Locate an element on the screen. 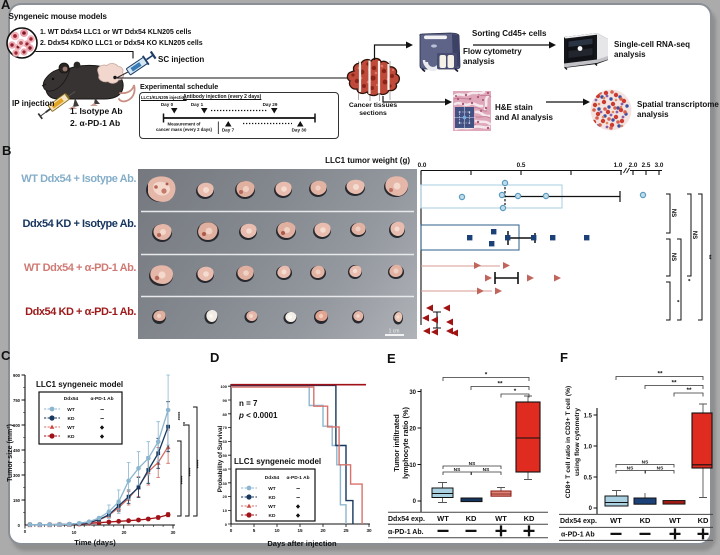  svg-text:CD8+ T cell ratio in CD3+ T ce: CD8+ T cell ratio in CD3+ T cell (%) is located at coordinates (568, 442).